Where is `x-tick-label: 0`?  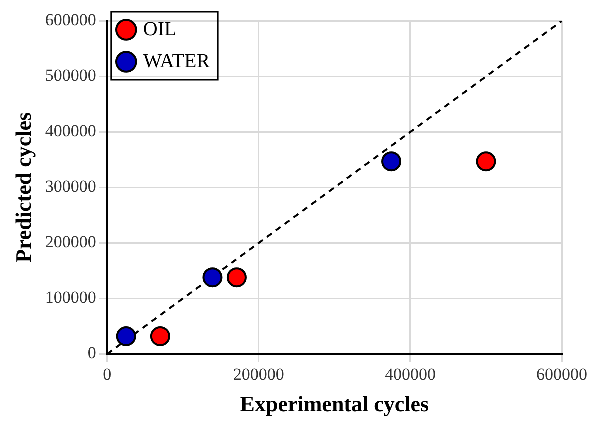 x-tick-label: 0 is located at coordinates (107, 374).